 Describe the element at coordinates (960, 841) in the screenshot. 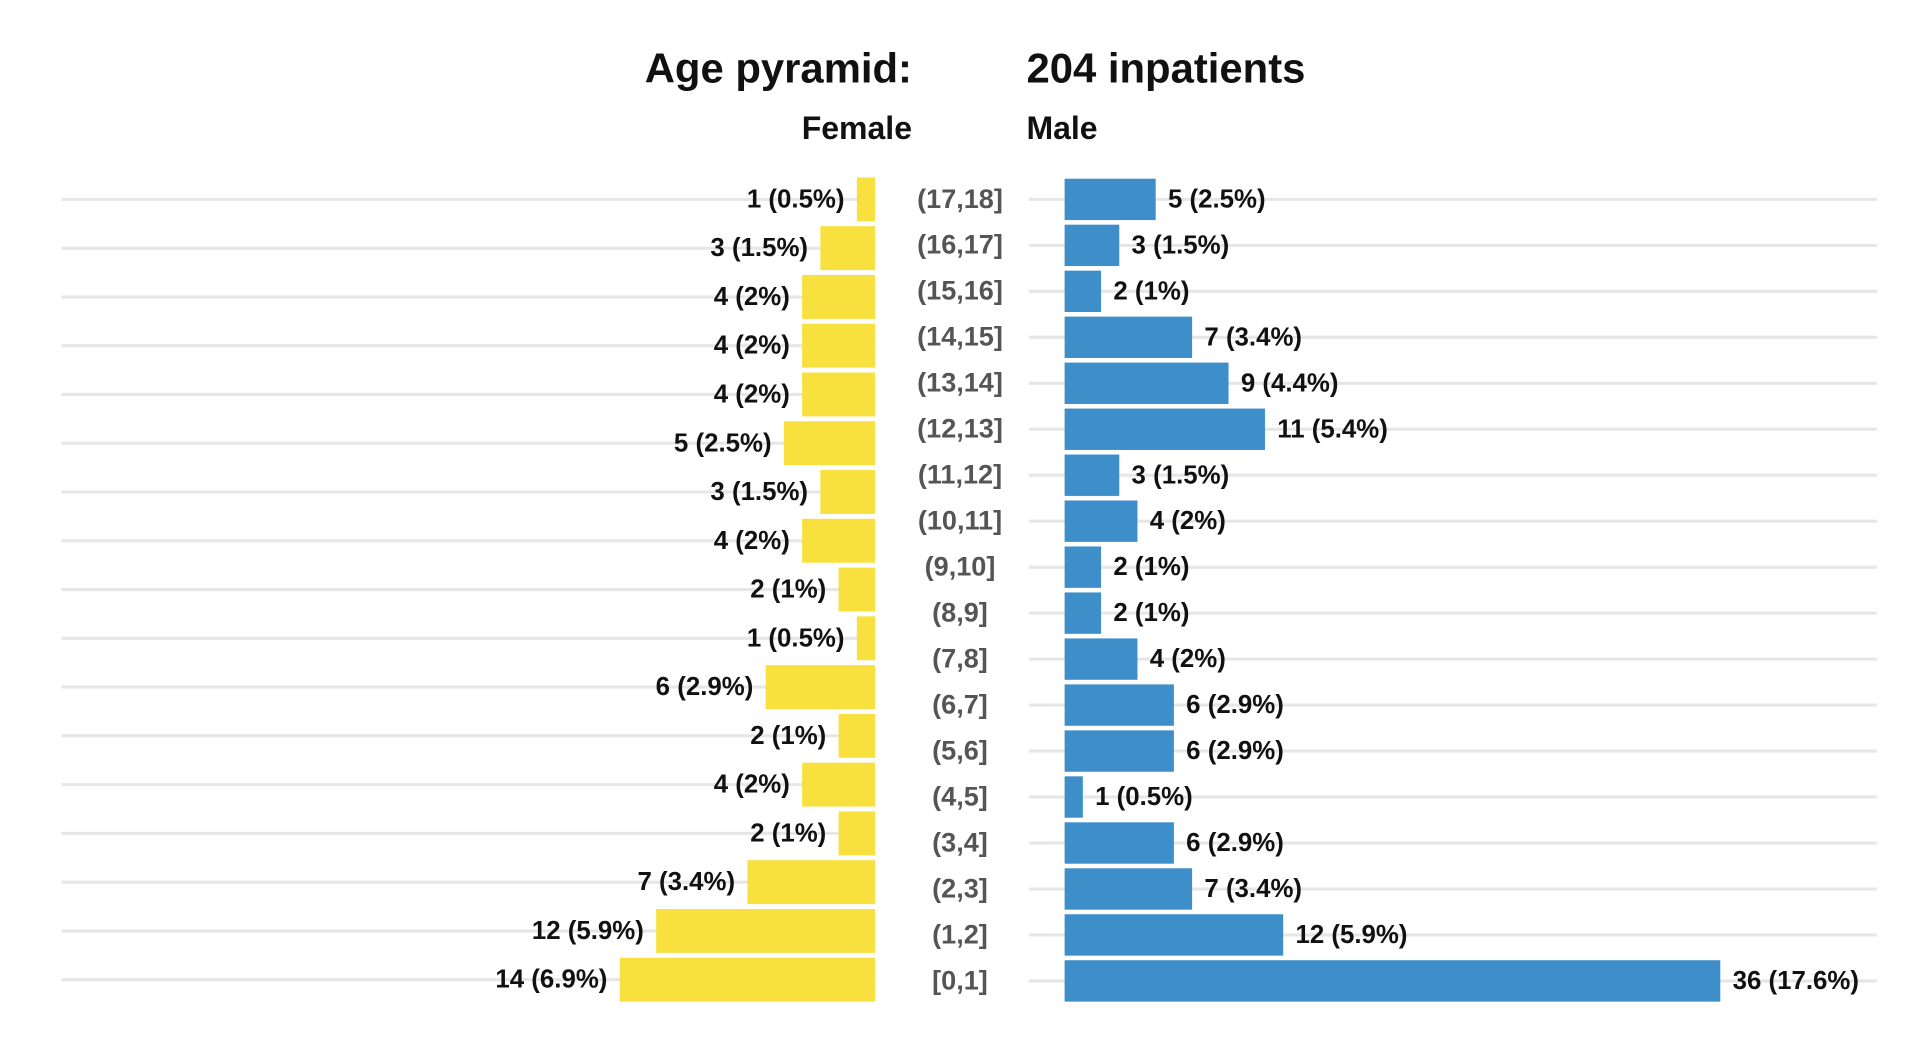

I see `category-label: (3,4]` at that location.